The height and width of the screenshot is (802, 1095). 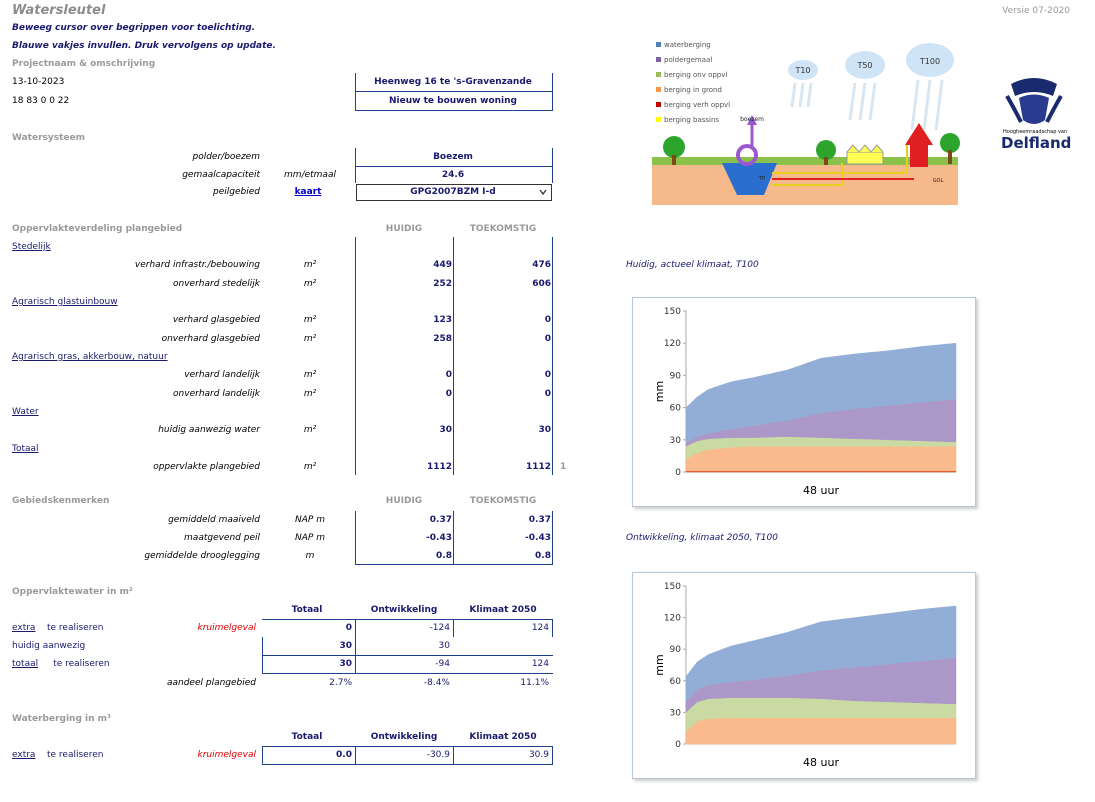 What do you see at coordinates (1036, 143) in the screenshot?
I see `logo-name: Delfland` at bounding box center [1036, 143].